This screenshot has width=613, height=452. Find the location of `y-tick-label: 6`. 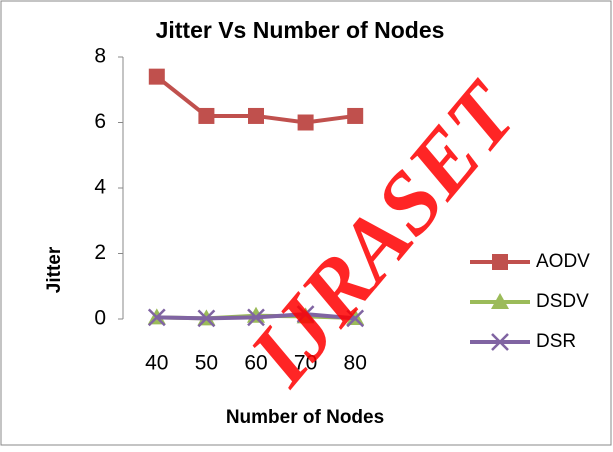

y-tick-label: 6 is located at coordinates (100, 121).